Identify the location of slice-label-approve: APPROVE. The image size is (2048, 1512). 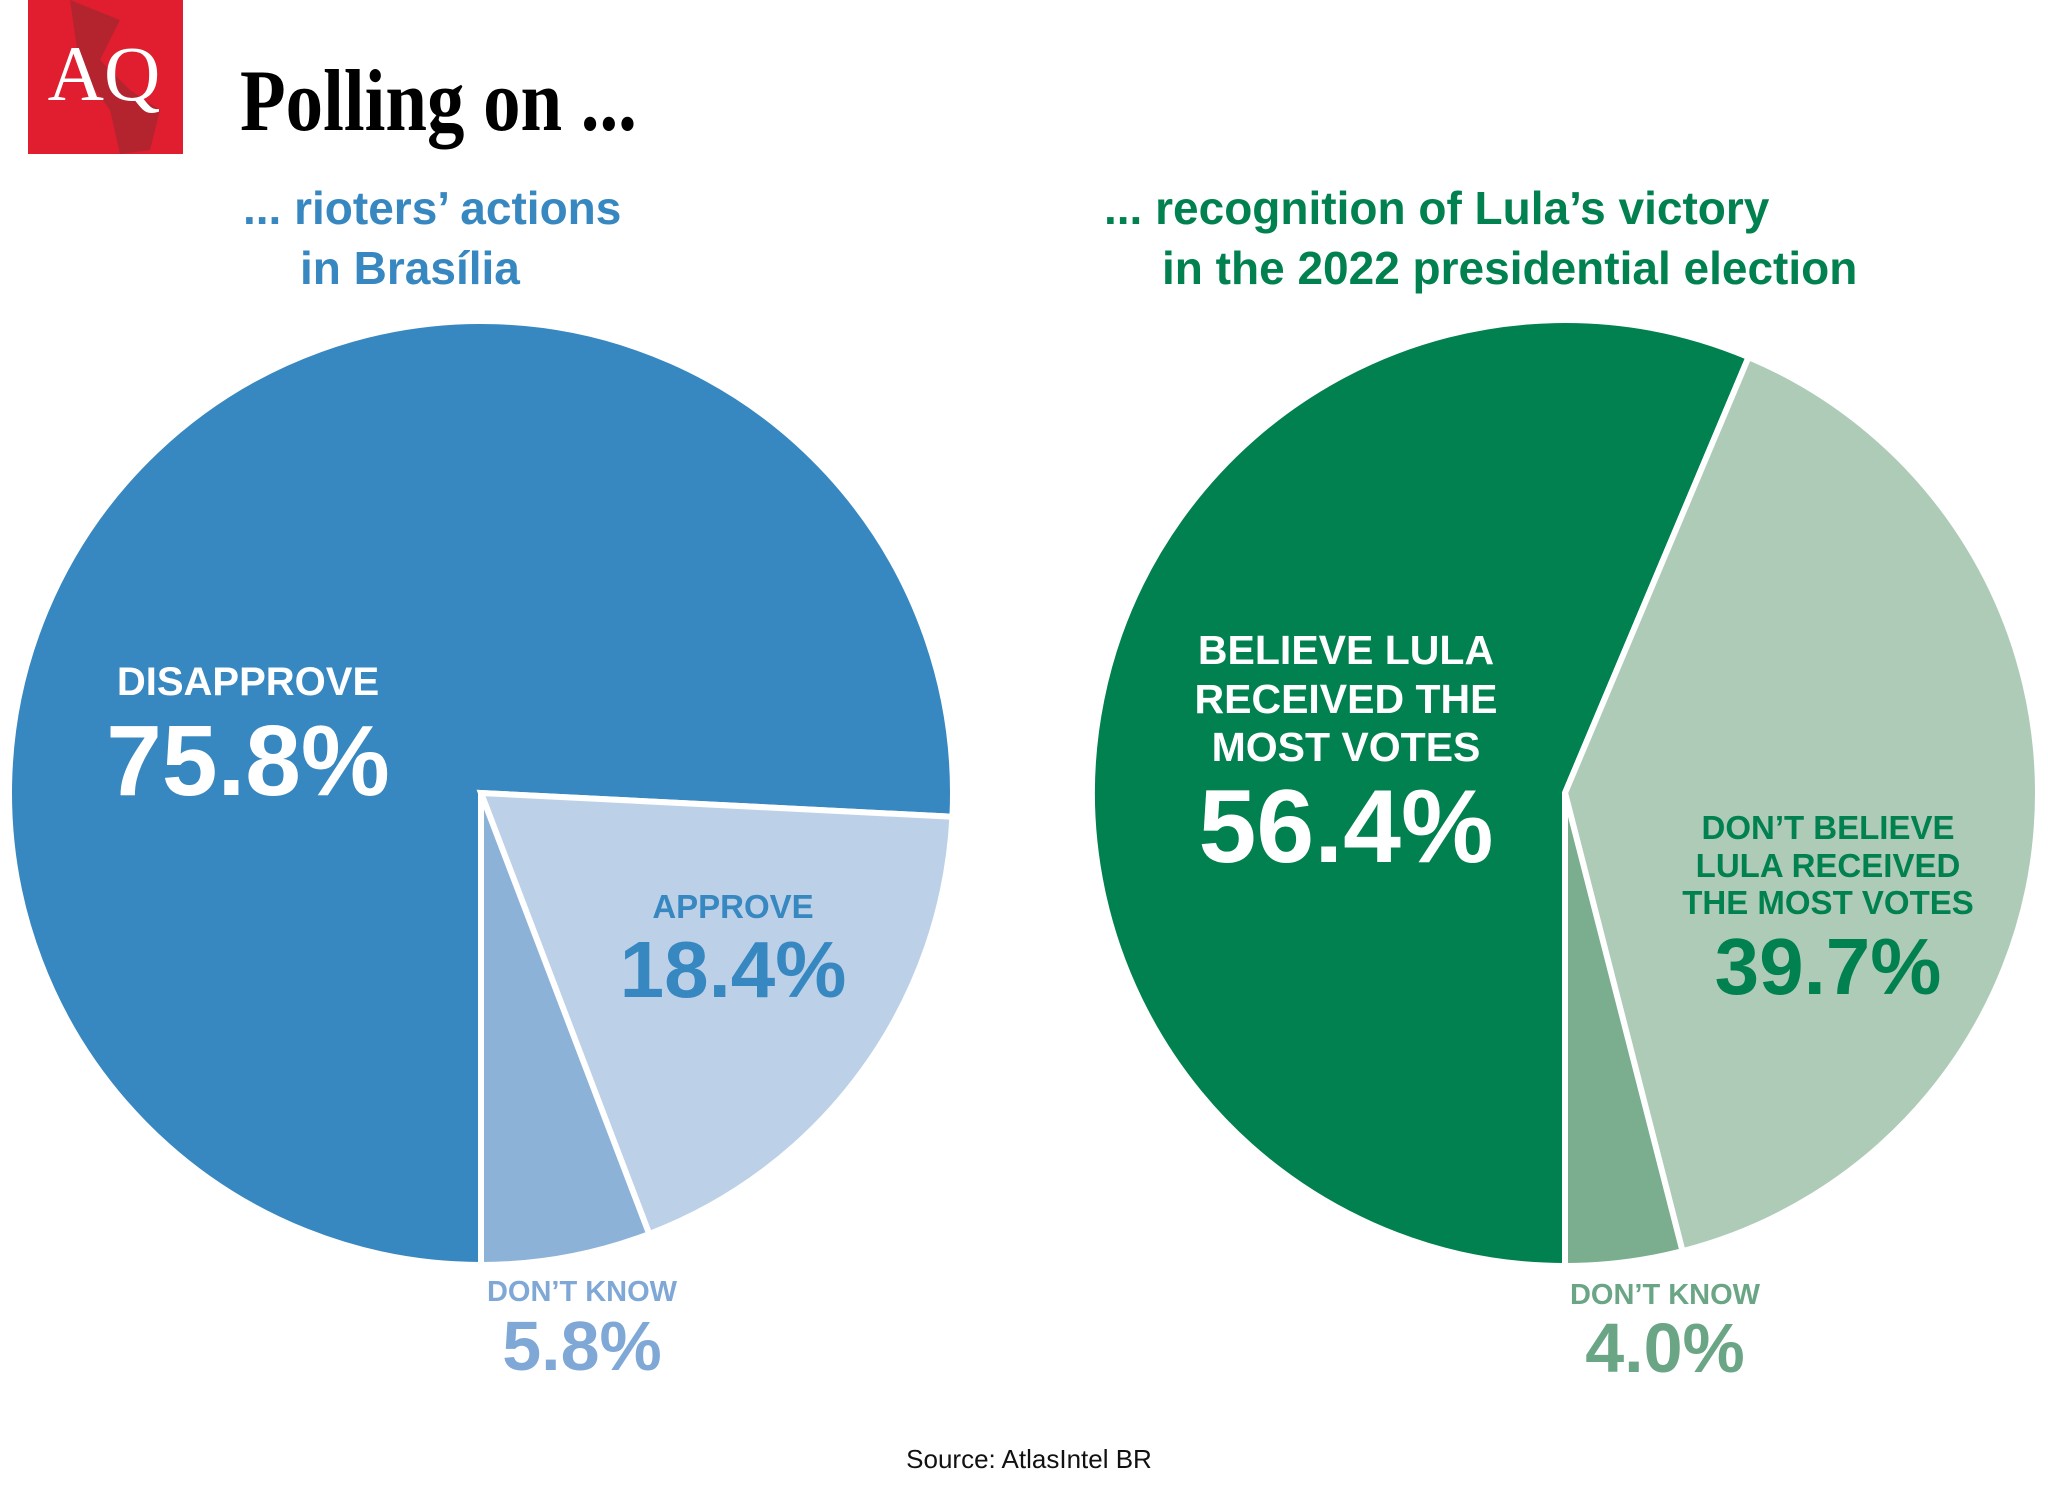
(732, 906).